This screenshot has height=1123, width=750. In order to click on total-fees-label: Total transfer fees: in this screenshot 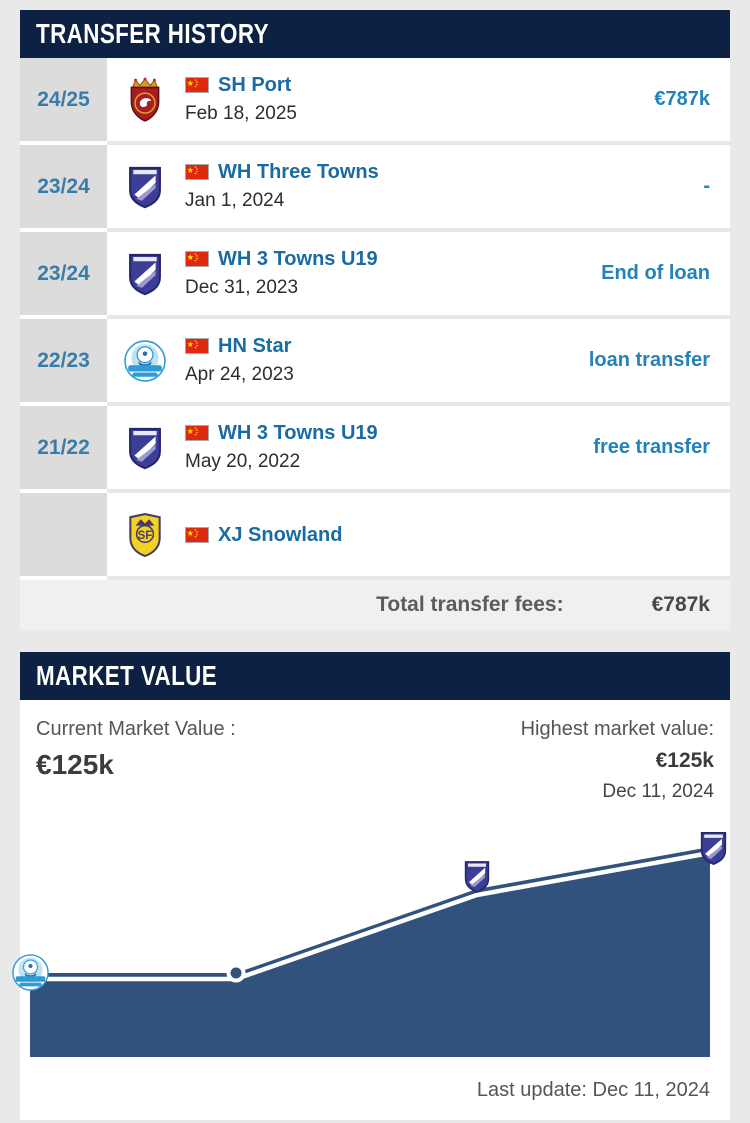, I will do `click(470, 604)`.